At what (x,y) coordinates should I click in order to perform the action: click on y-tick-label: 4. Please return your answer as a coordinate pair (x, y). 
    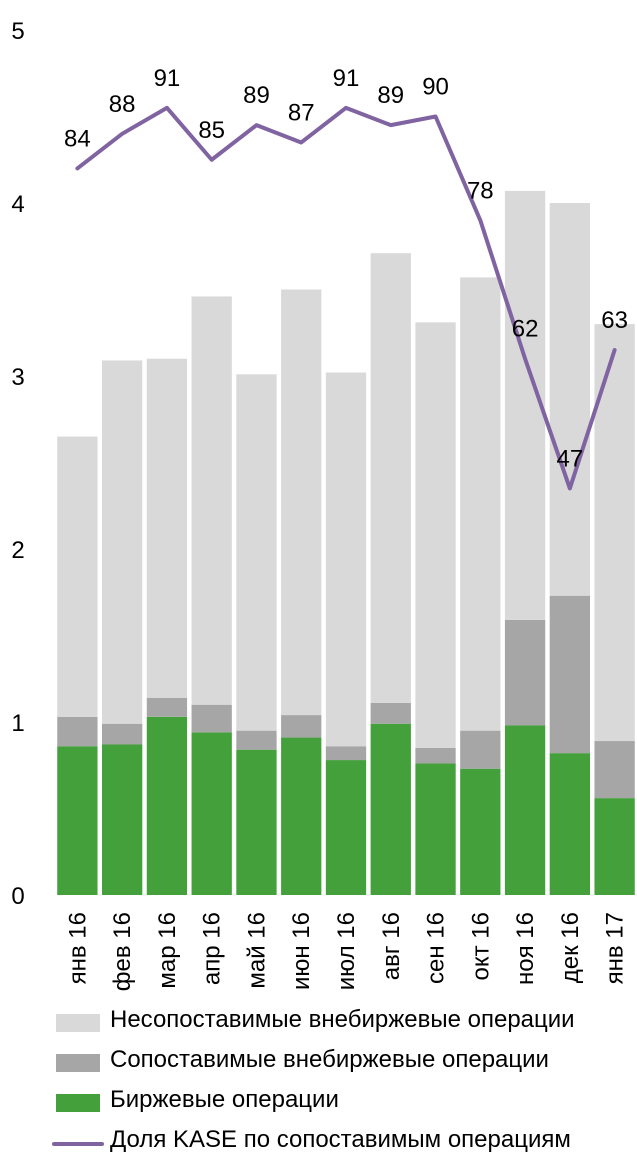
    Looking at the image, I should click on (17, 204).